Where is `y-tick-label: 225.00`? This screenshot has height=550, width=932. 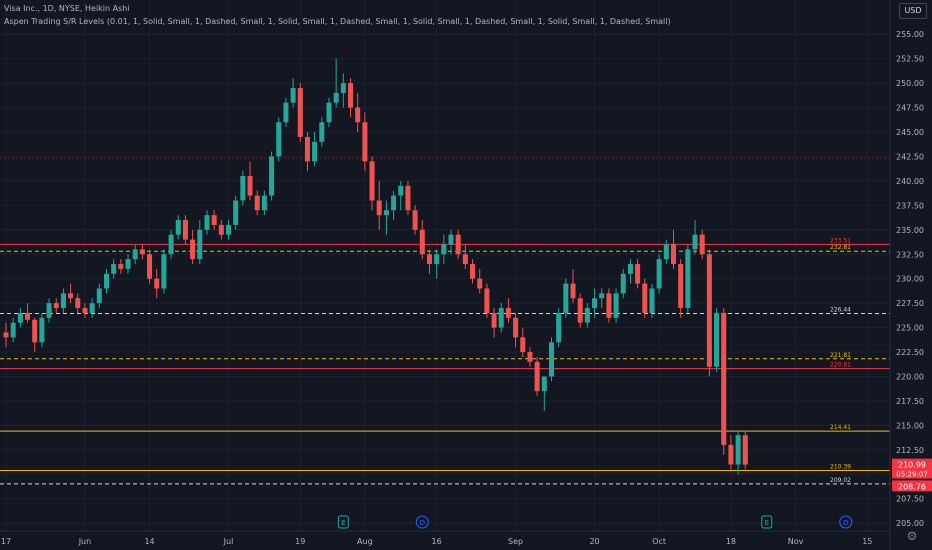
y-tick-label: 225.00 is located at coordinates (910, 328).